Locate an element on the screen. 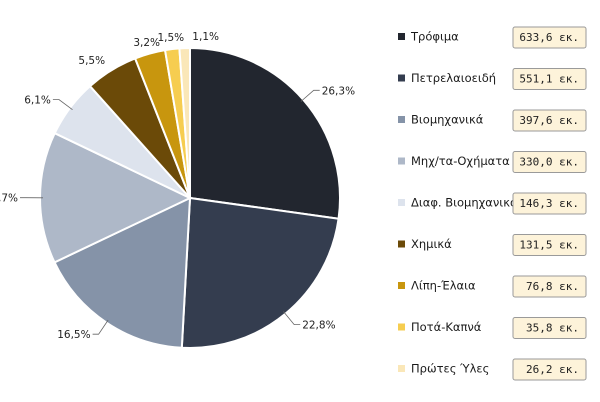 This screenshot has width=600, height=402. legend-label: Λίπη-Έλαια is located at coordinates (443, 286).